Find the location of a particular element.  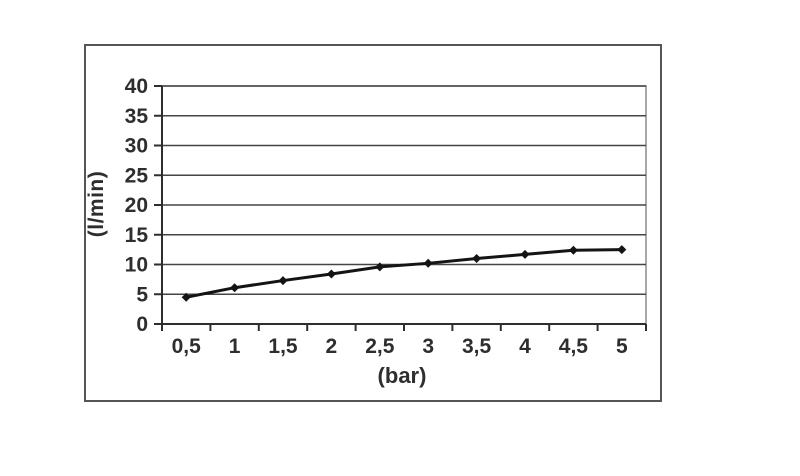

y-tick-label: 0 is located at coordinates (142, 324).